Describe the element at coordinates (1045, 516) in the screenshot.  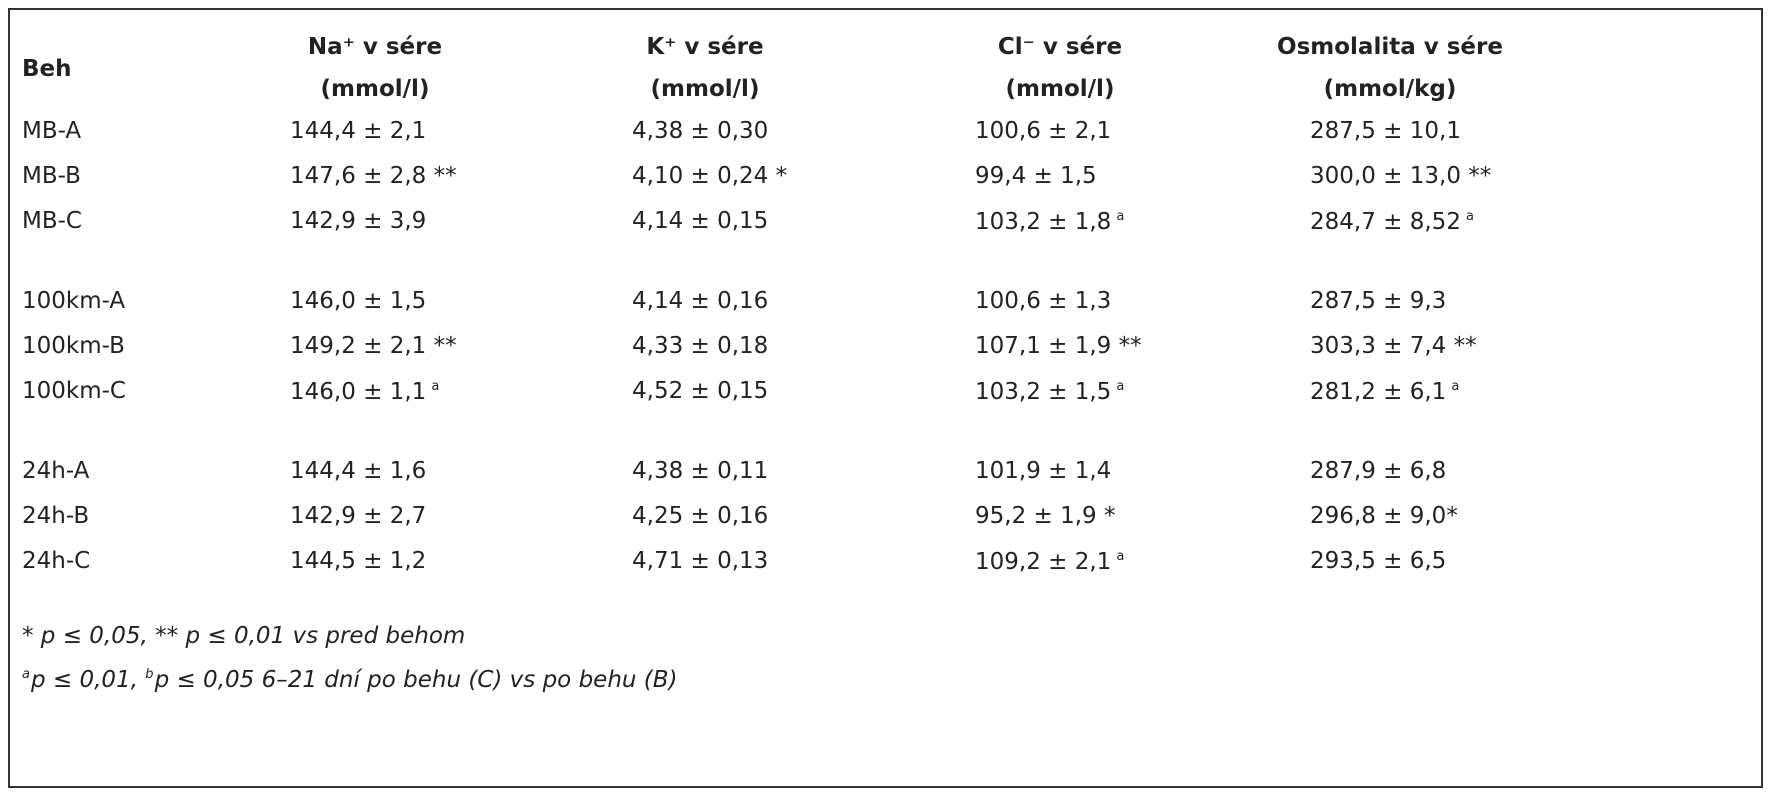
I see `cell: 95,2 ± 1,9 *` at that location.